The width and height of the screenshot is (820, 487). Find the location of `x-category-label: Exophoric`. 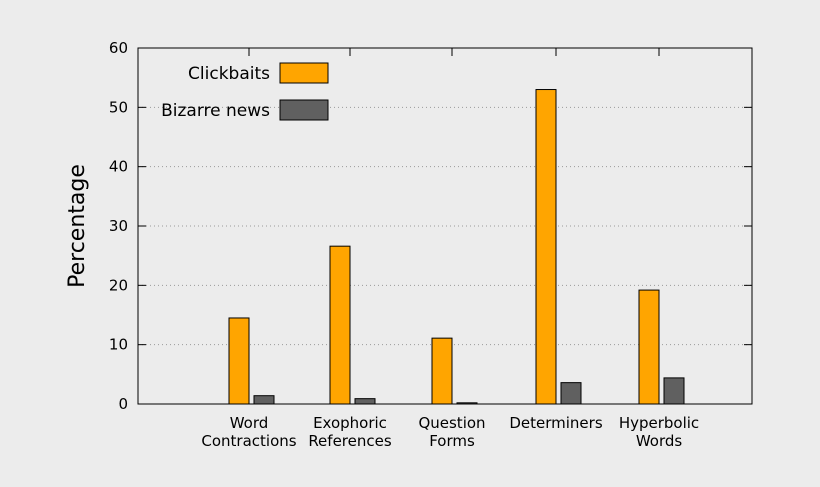

x-category-label: Exophoric is located at coordinates (350, 423).